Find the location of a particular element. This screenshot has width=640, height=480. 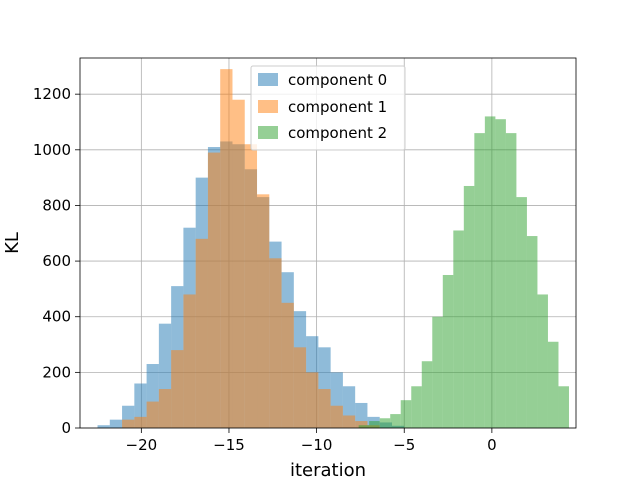

y-tick-label: 600 is located at coordinates (56, 261).